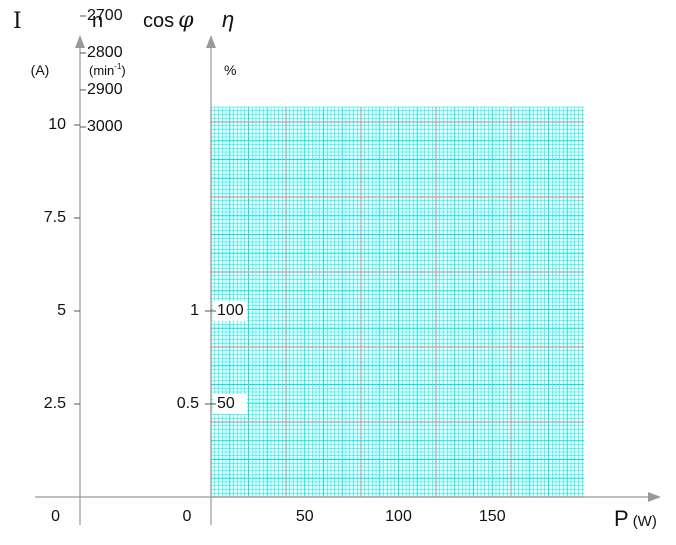 The image size is (676, 545). I want to click on speed-tick-label: 2700, so click(105, 15).